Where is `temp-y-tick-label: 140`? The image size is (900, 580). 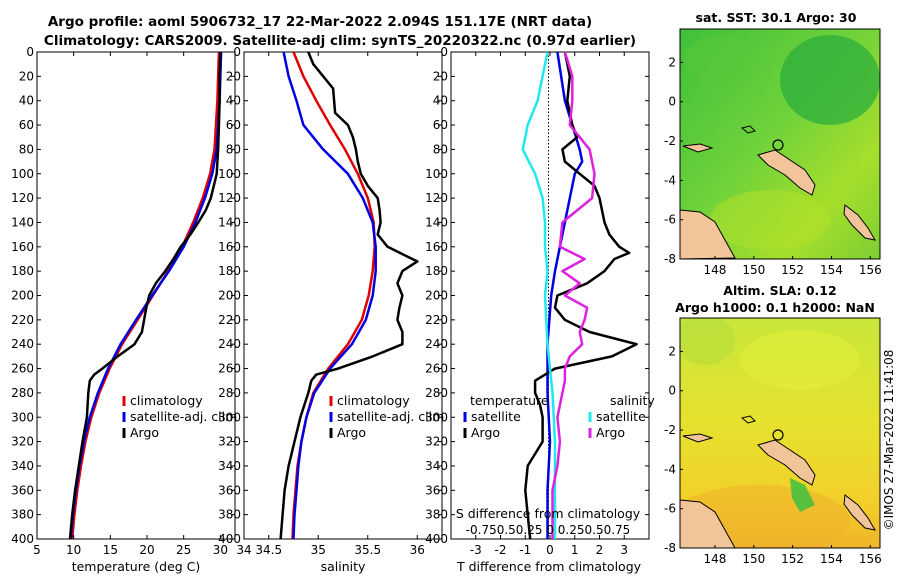 temp-y-tick-label: 140 is located at coordinates (22, 222).